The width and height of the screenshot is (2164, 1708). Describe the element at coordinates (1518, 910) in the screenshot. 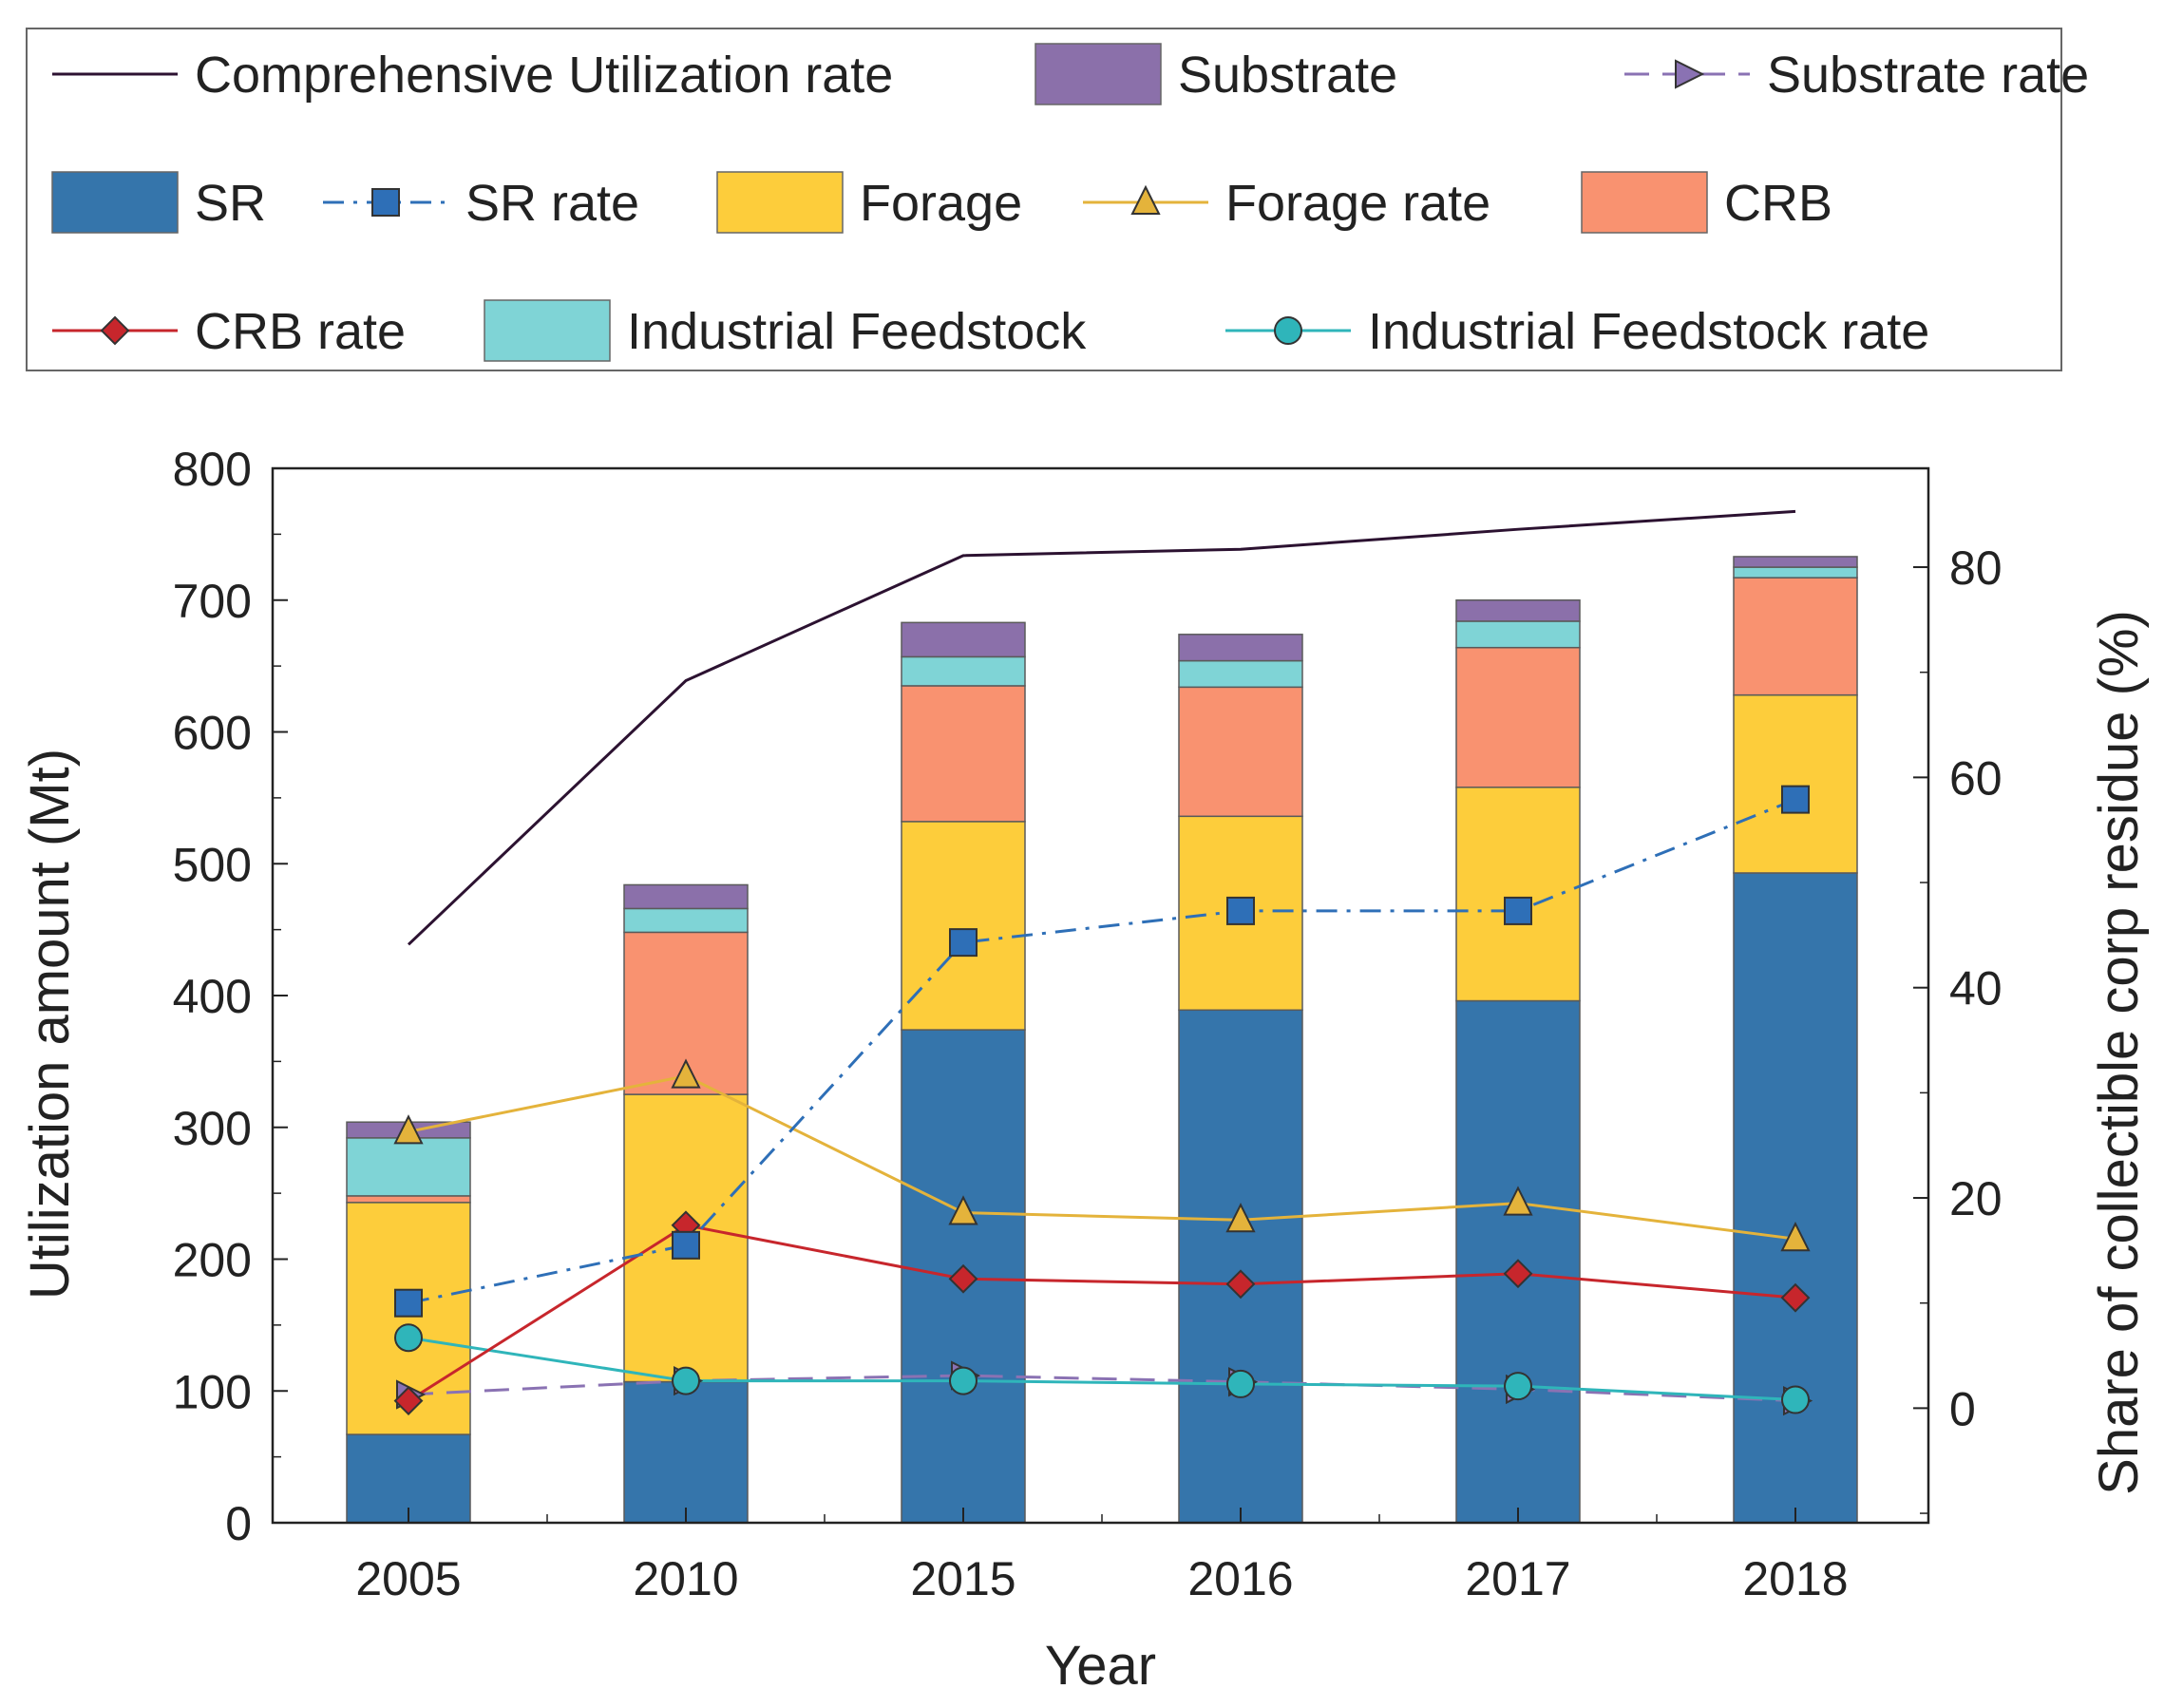

I see `point-sr-rate-2017` at that location.